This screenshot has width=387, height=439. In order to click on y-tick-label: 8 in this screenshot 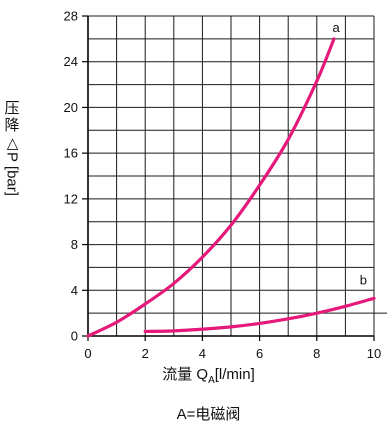, I will do `click(74, 244)`.